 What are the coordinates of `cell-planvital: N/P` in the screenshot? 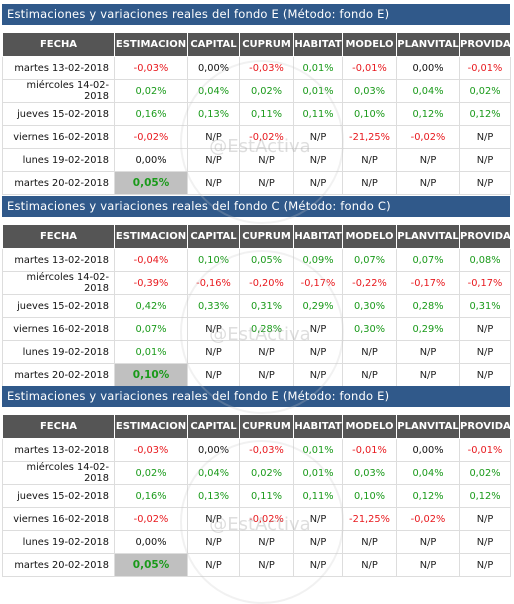 It's located at (428, 352).